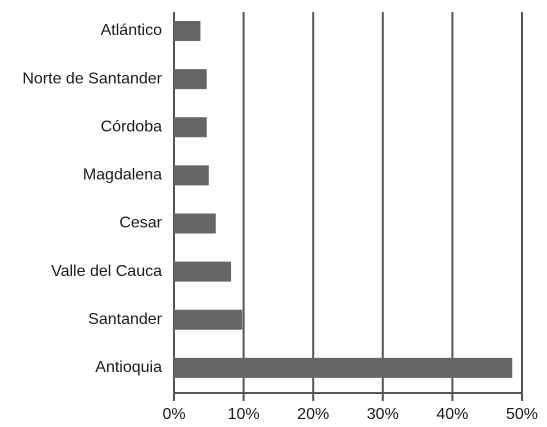  What do you see at coordinates (122, 175) in the screenshot?
I see `y-tick-label: Magdalena` at bounding box center [122, 175].